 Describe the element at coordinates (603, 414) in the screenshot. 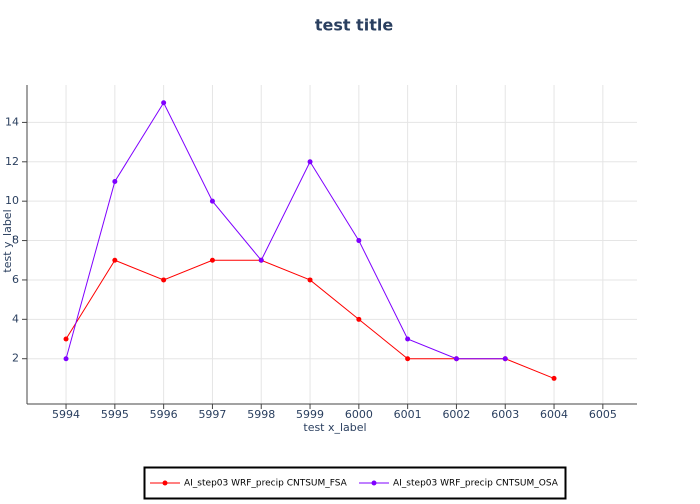

I see `x-tick-label: 6005` at that location.